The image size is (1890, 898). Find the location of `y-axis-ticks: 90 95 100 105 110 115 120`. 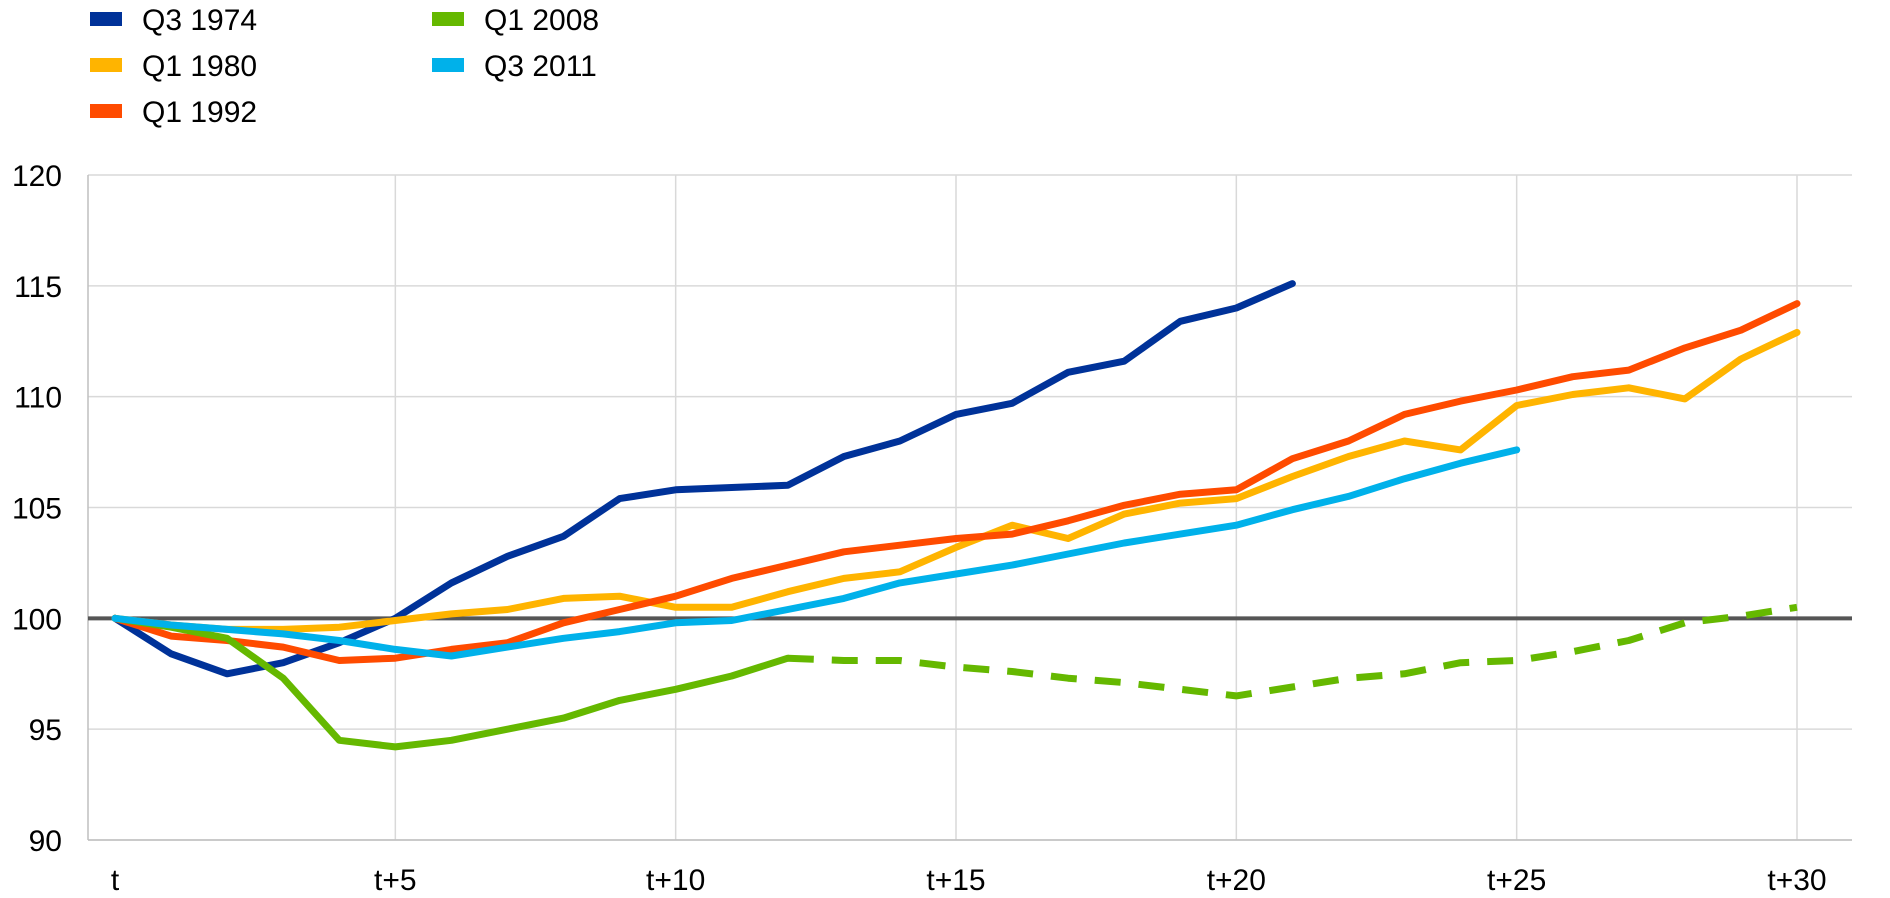

y-axis-ticks: 90 95 100 105 110 115 120 is located at coordinates (37, 509).